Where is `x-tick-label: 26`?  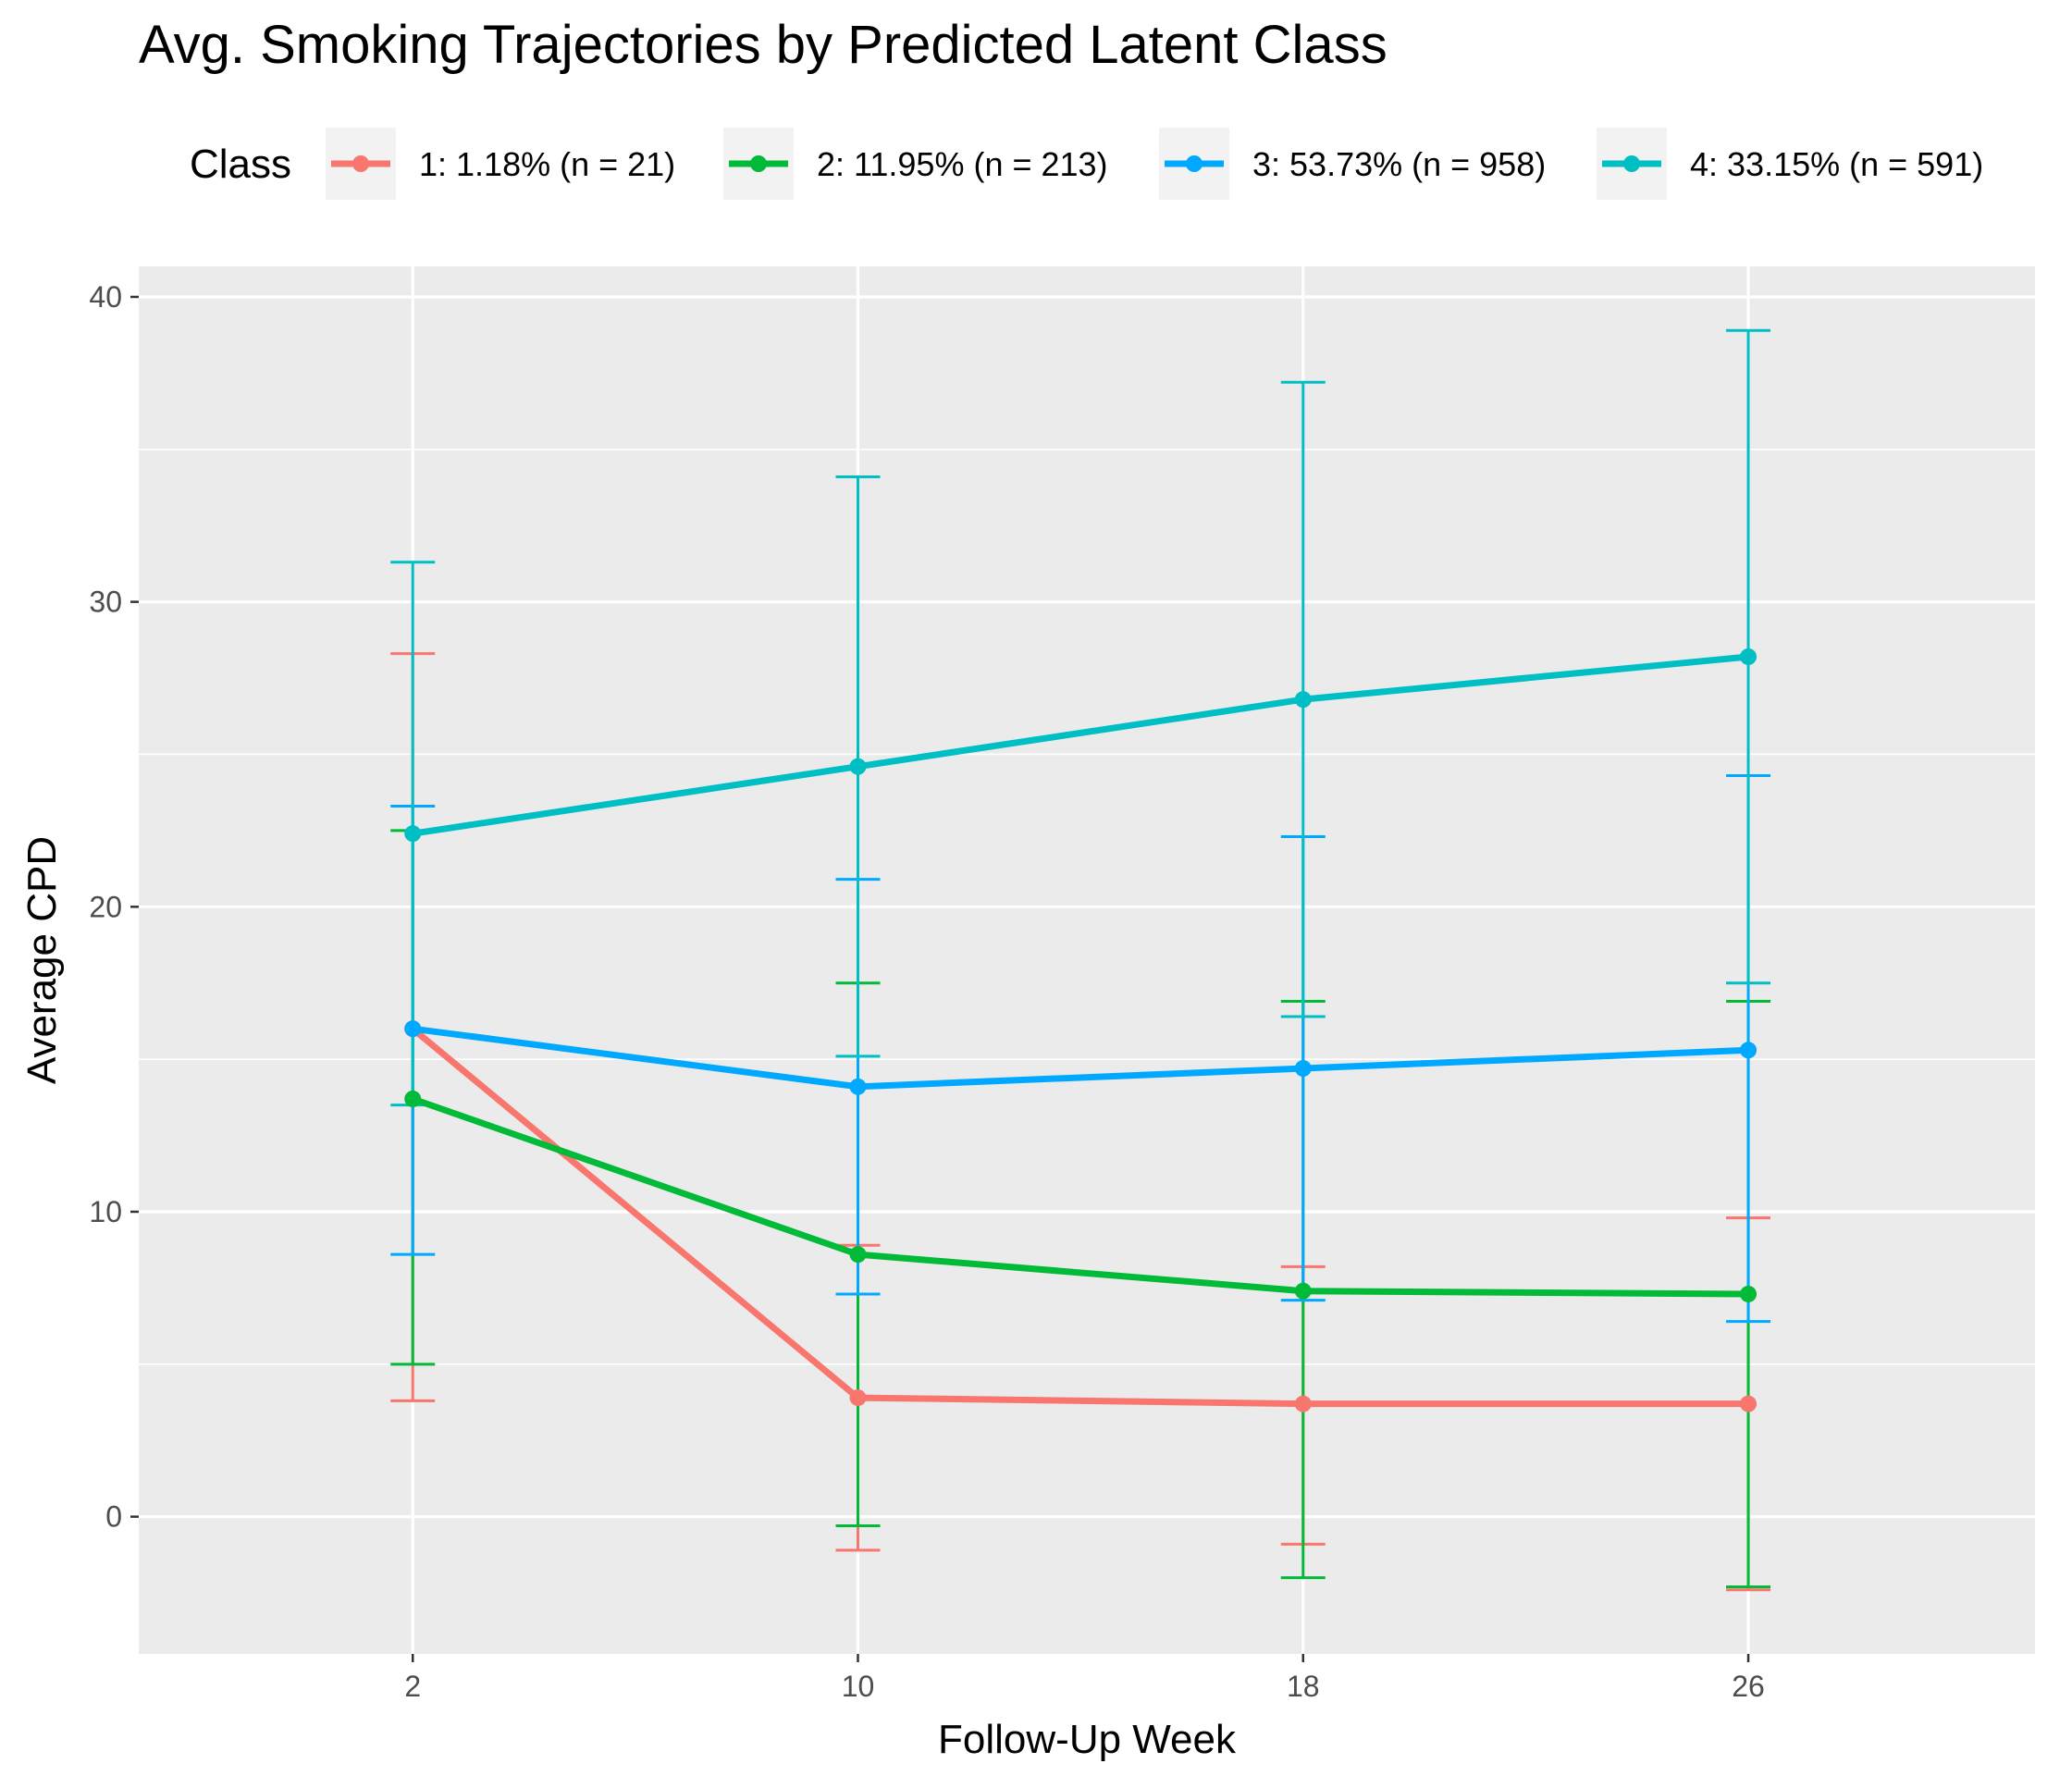
x-tick-label: 26 is located at coordinates (1749, 1687).